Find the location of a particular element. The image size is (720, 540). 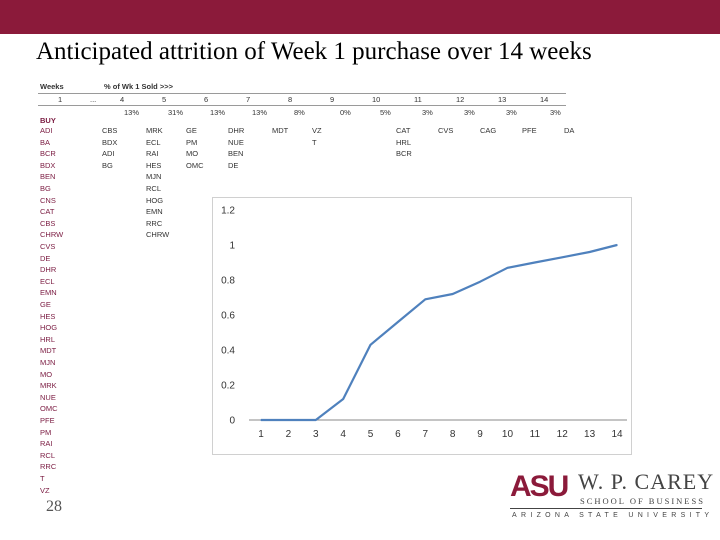

ticker-cell: NUE is located at coordinates (236, 142).